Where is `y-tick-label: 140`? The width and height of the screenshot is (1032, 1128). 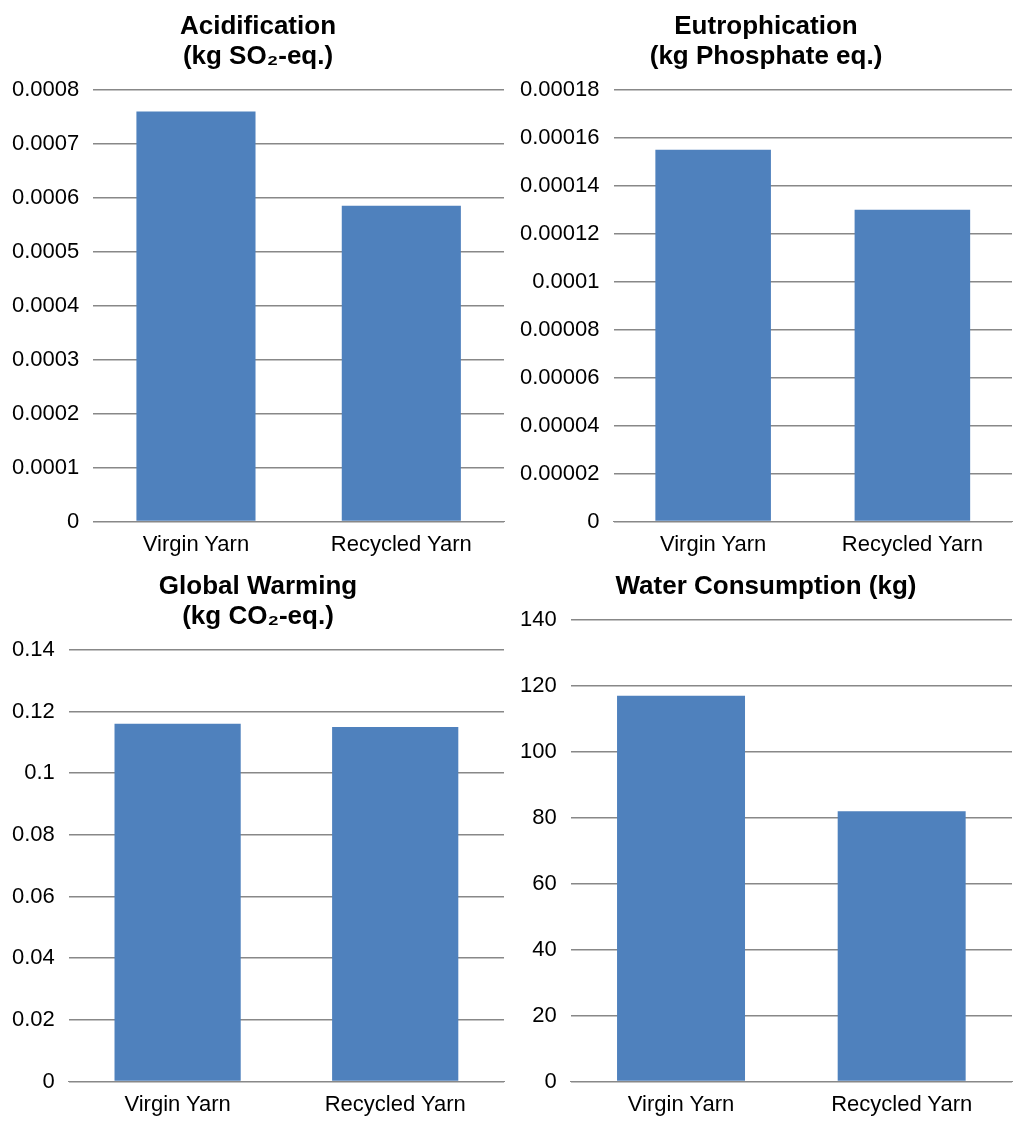 y-tick-label: 140 is located at coordinates (538, 618).